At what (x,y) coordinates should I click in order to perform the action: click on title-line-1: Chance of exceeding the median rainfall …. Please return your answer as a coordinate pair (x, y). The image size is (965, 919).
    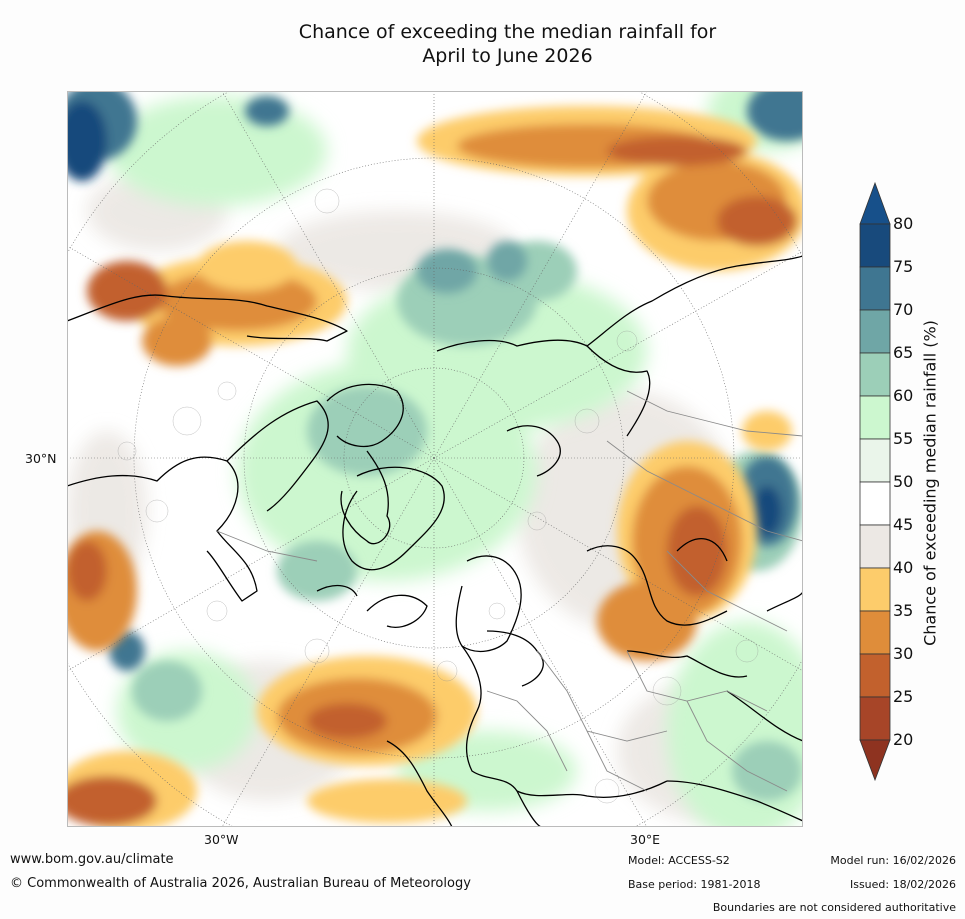
    Looking at the image, I should click on (507, 32).